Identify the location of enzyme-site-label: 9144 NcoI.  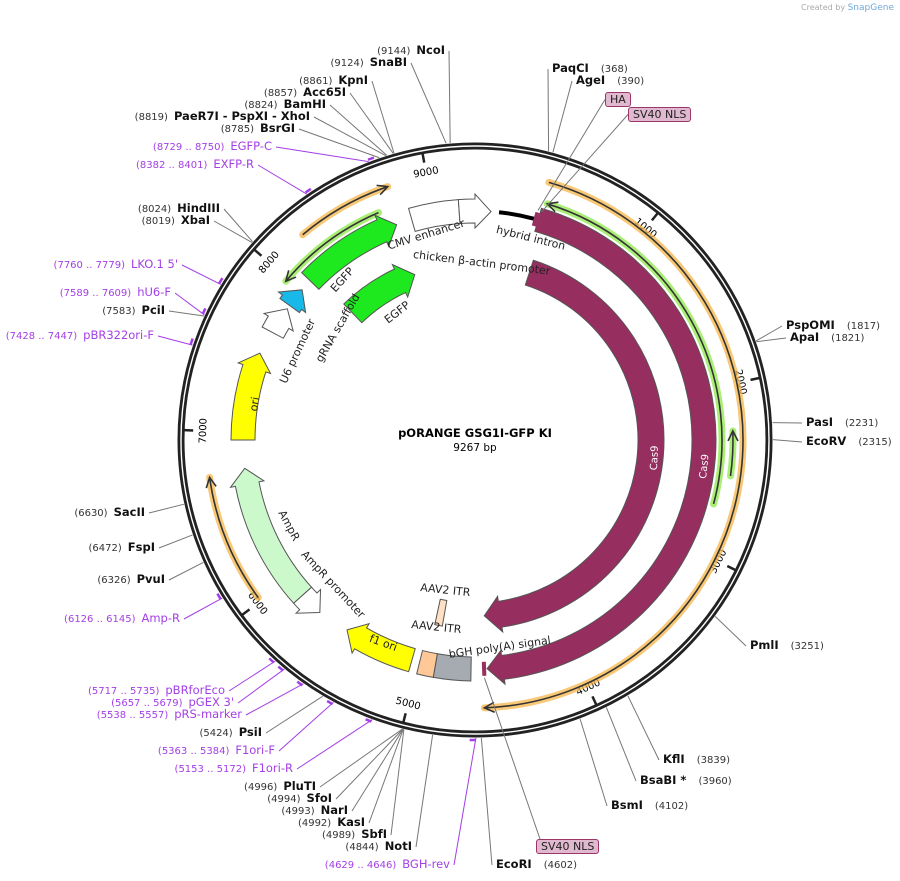
(411, 51).